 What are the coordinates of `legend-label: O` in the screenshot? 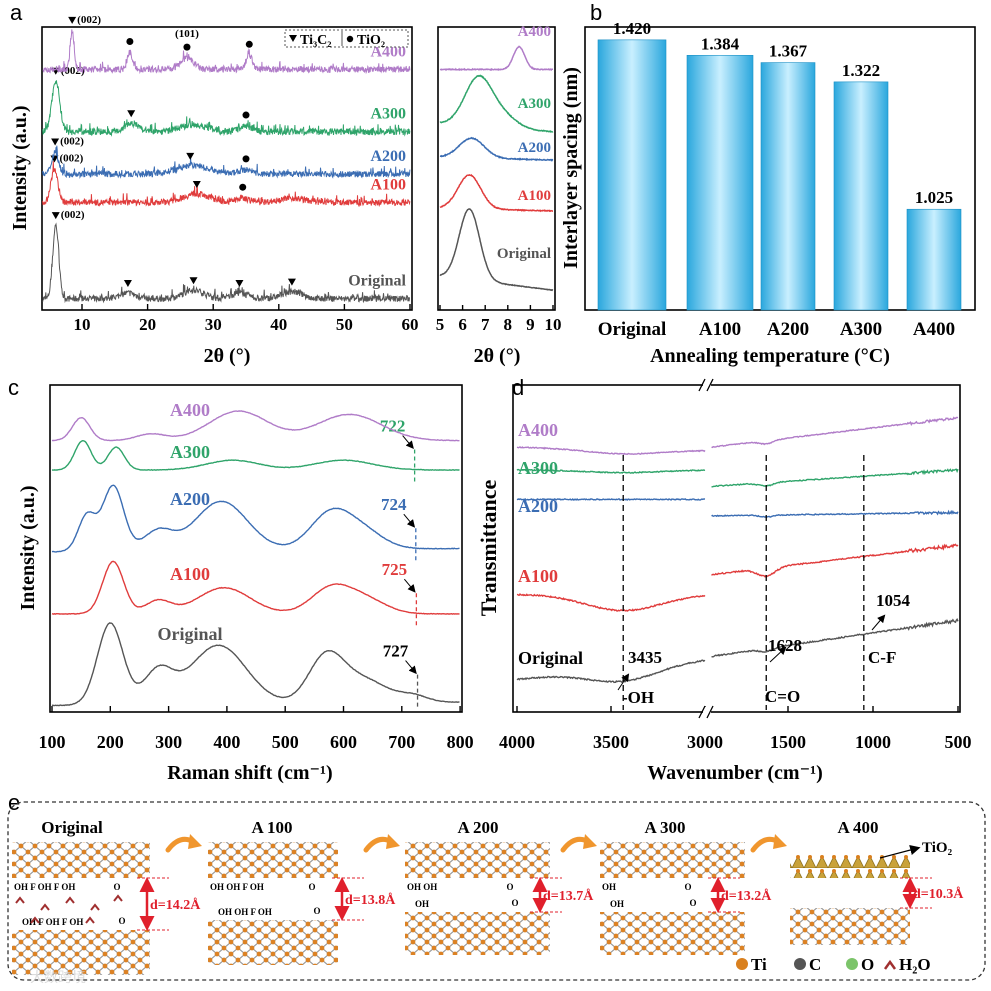 It's located at (867, 964).